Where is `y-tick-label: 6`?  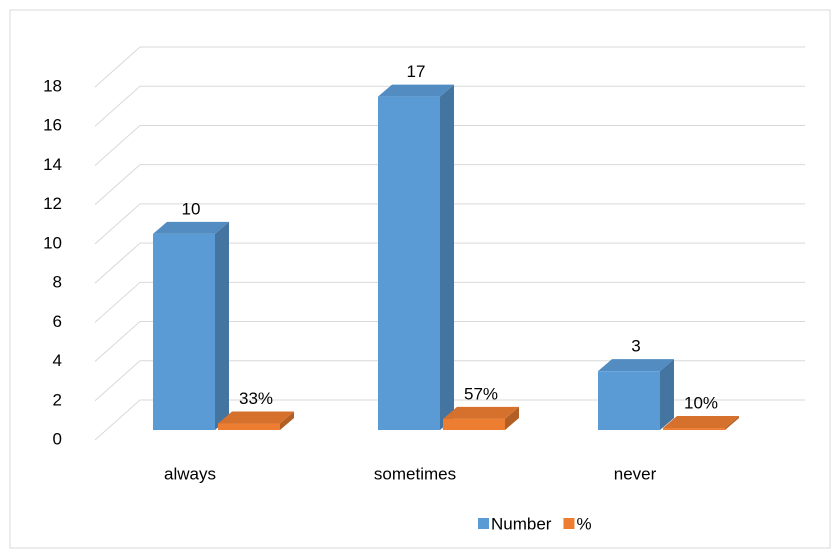
y-tick-label: 6 is located at coordinates (57, 321).